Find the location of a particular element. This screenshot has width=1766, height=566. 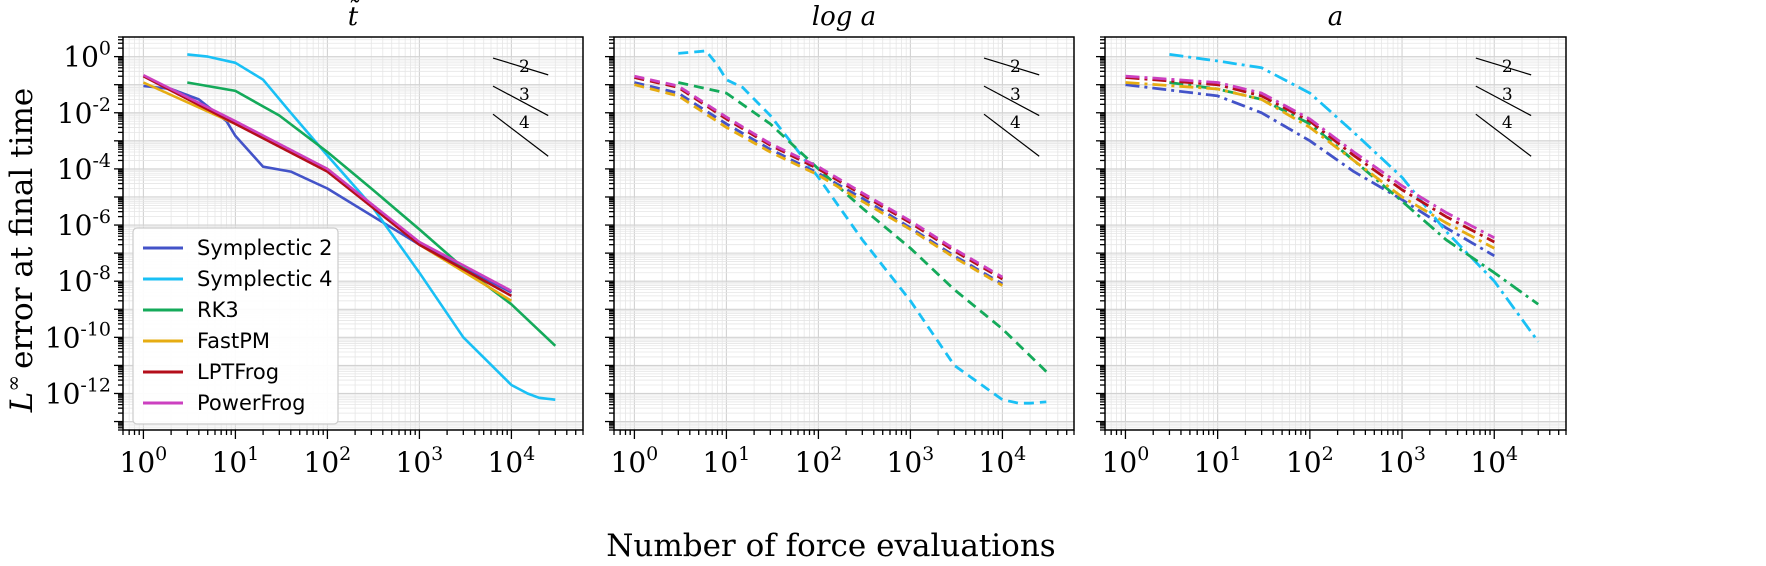

y-tick-exp: 0 is located at coordinates (105, 49).